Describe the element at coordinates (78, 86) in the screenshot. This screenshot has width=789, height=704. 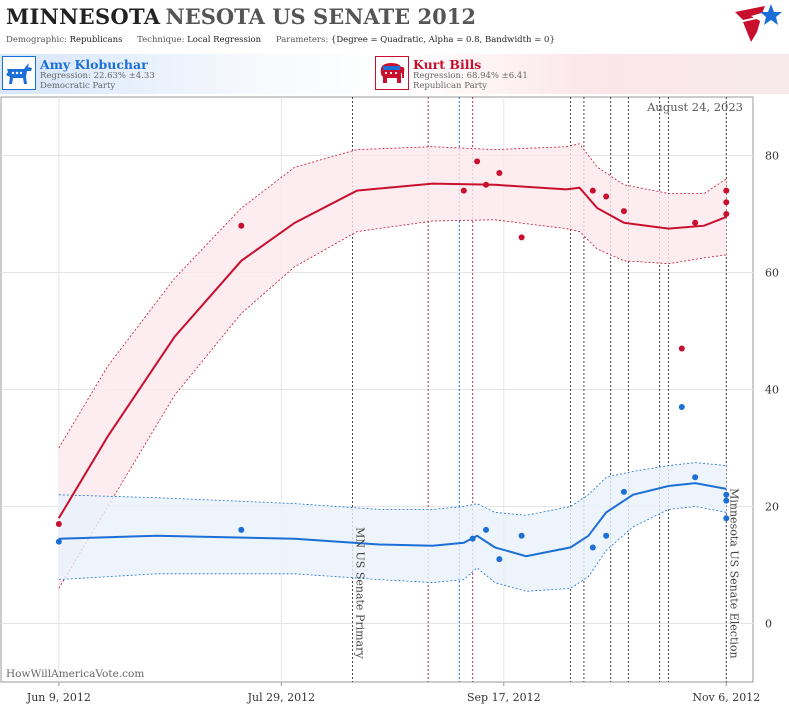
I see `candidate-party: Democratic Party` at that location.